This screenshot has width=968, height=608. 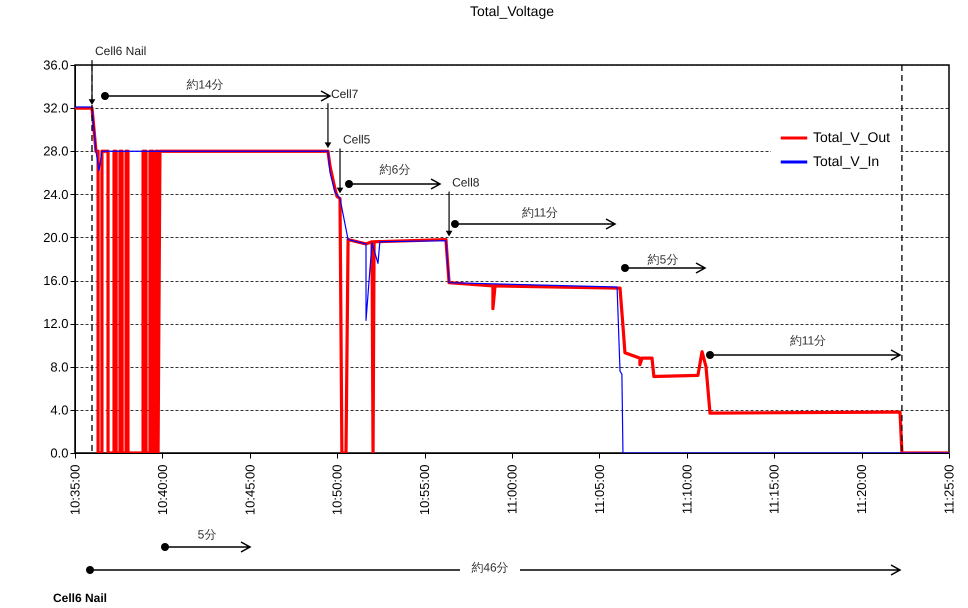 What do you see at coordinates (512, 11) in the screenshot?
I see `chart-title: Total_Voltage` at bounding box center [512, 11].